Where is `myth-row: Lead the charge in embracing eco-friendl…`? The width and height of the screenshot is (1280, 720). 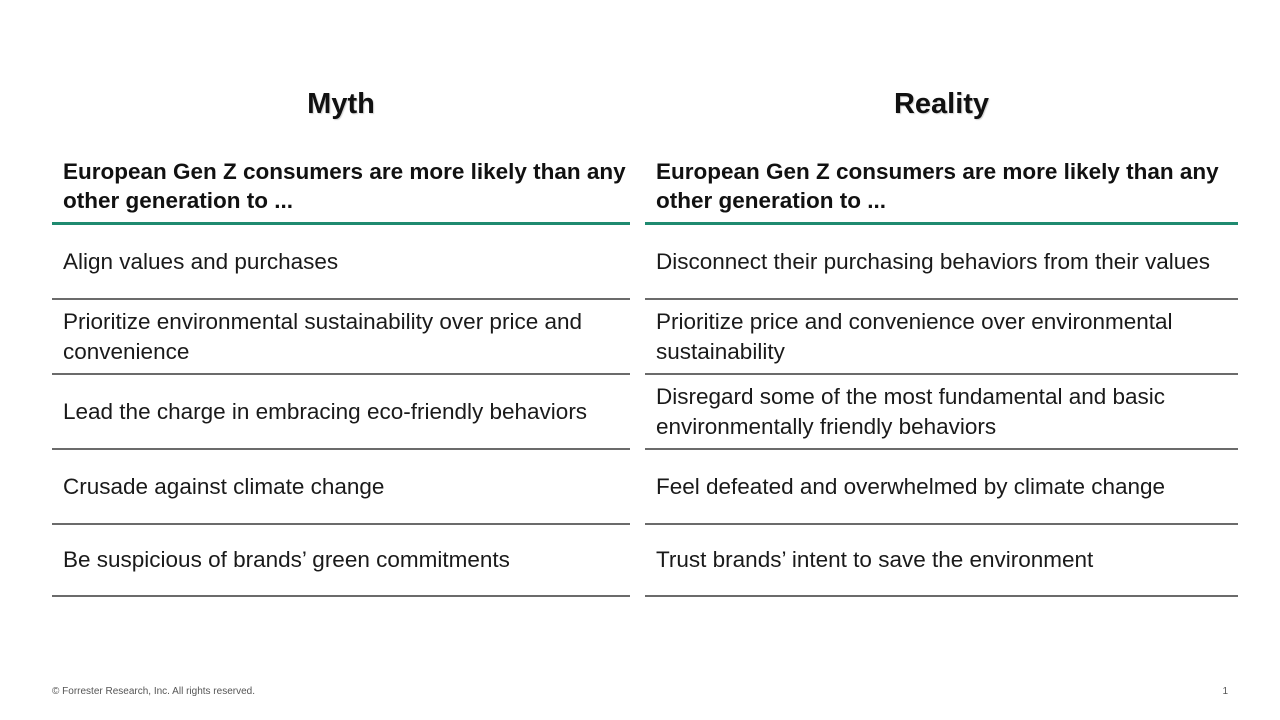
myth-row: Lead the charge in embracing eco-friendl… is located at coordinates (341, 412).